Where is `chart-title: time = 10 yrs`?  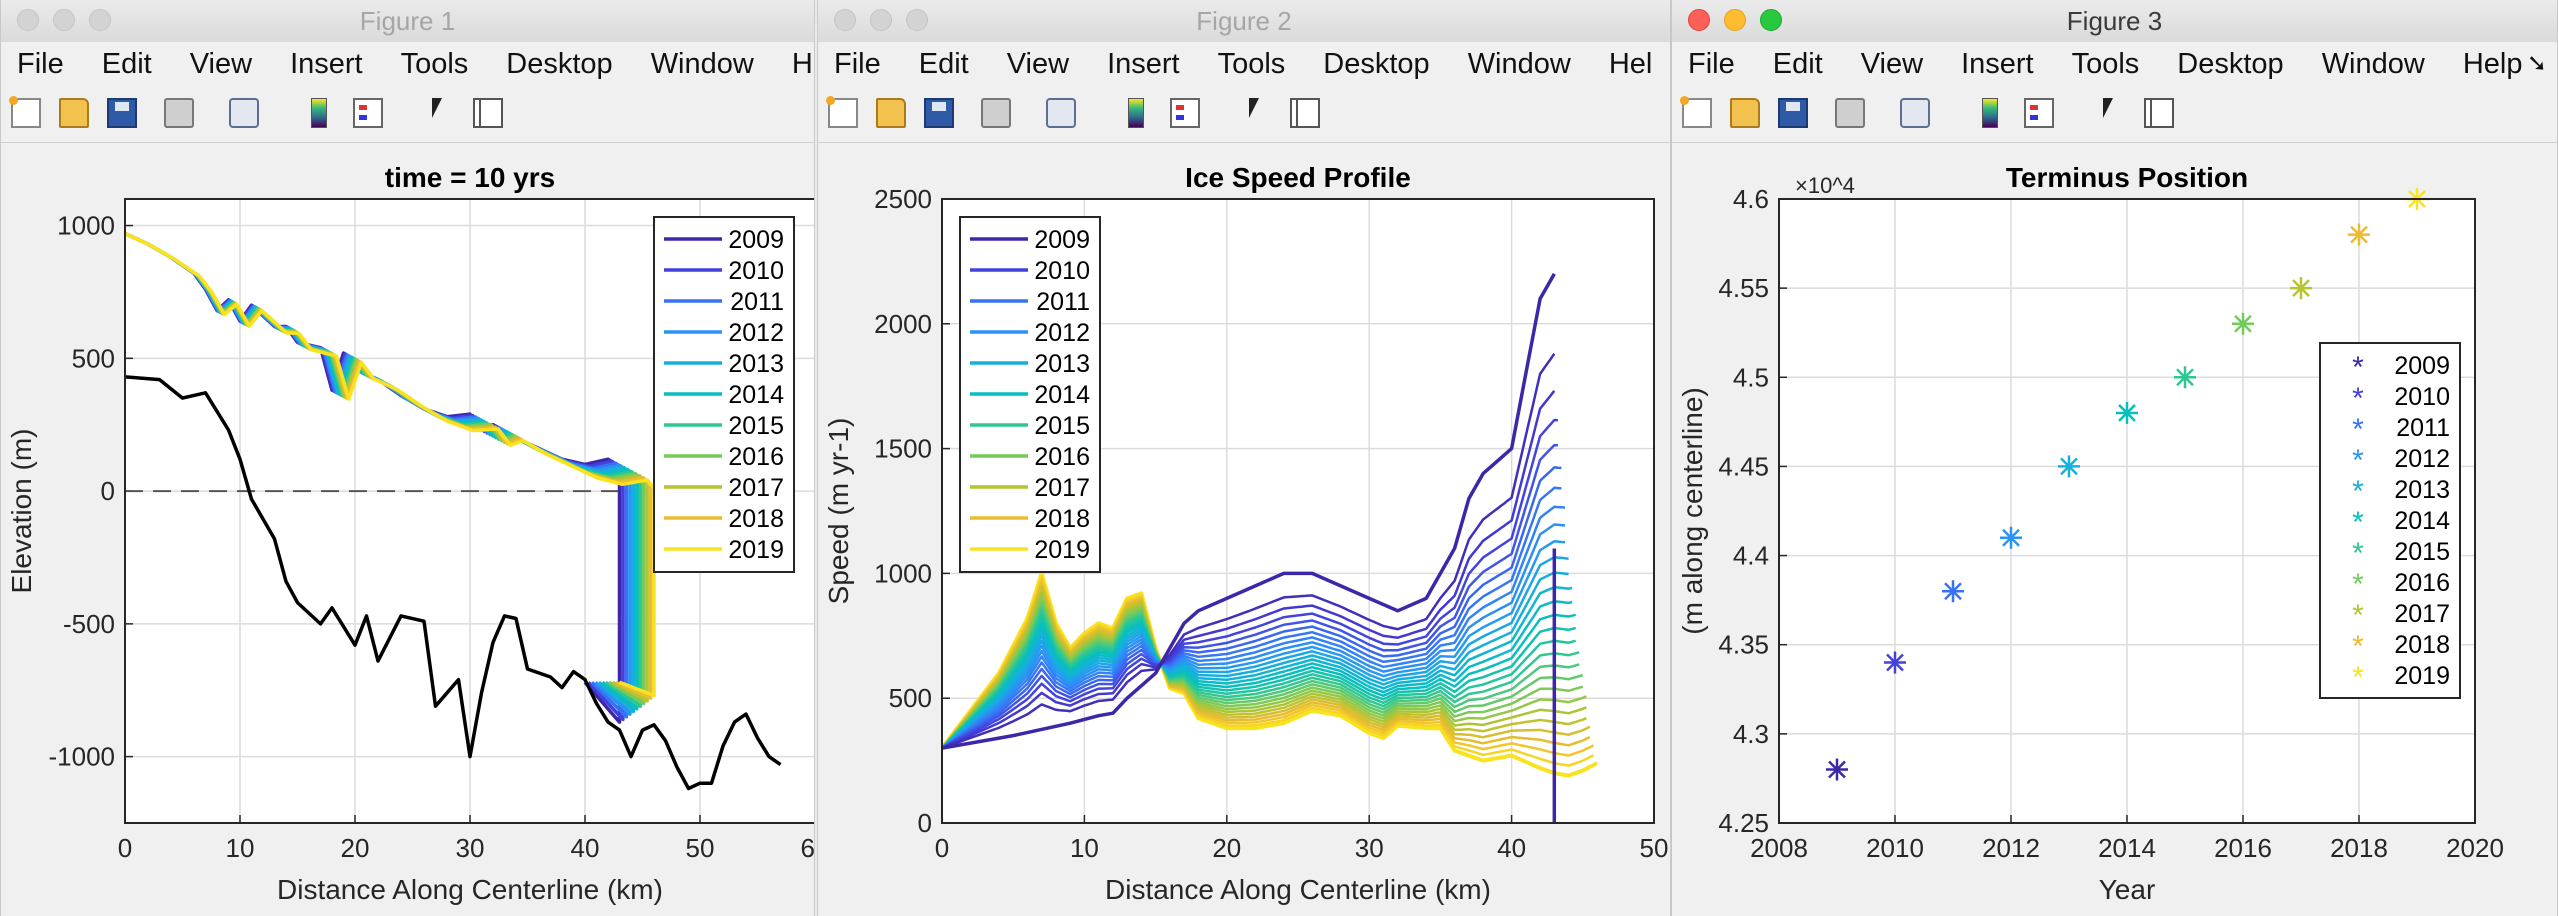
chart-title: time = 10 yrs is located at coordinates (470, 177).